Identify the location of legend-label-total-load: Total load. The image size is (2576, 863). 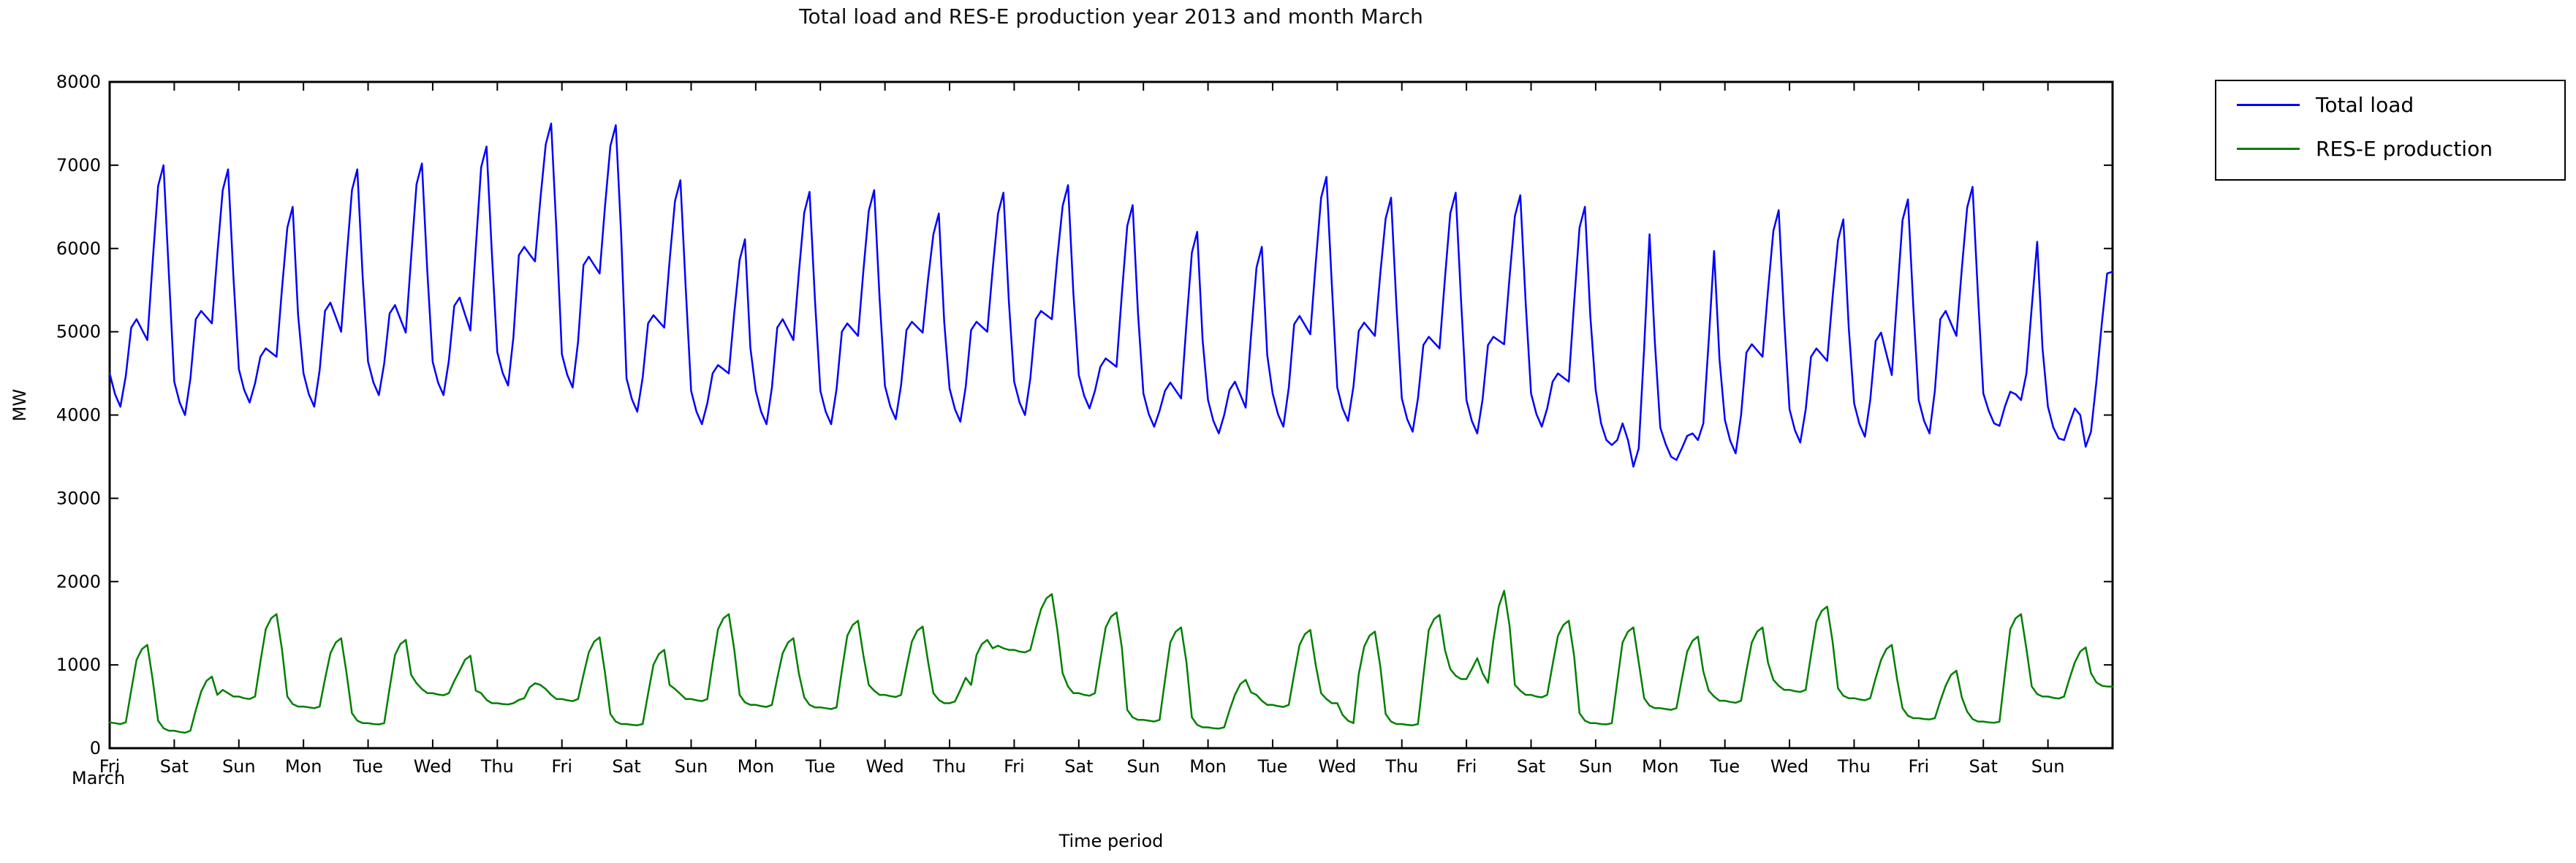
(2365, 105).